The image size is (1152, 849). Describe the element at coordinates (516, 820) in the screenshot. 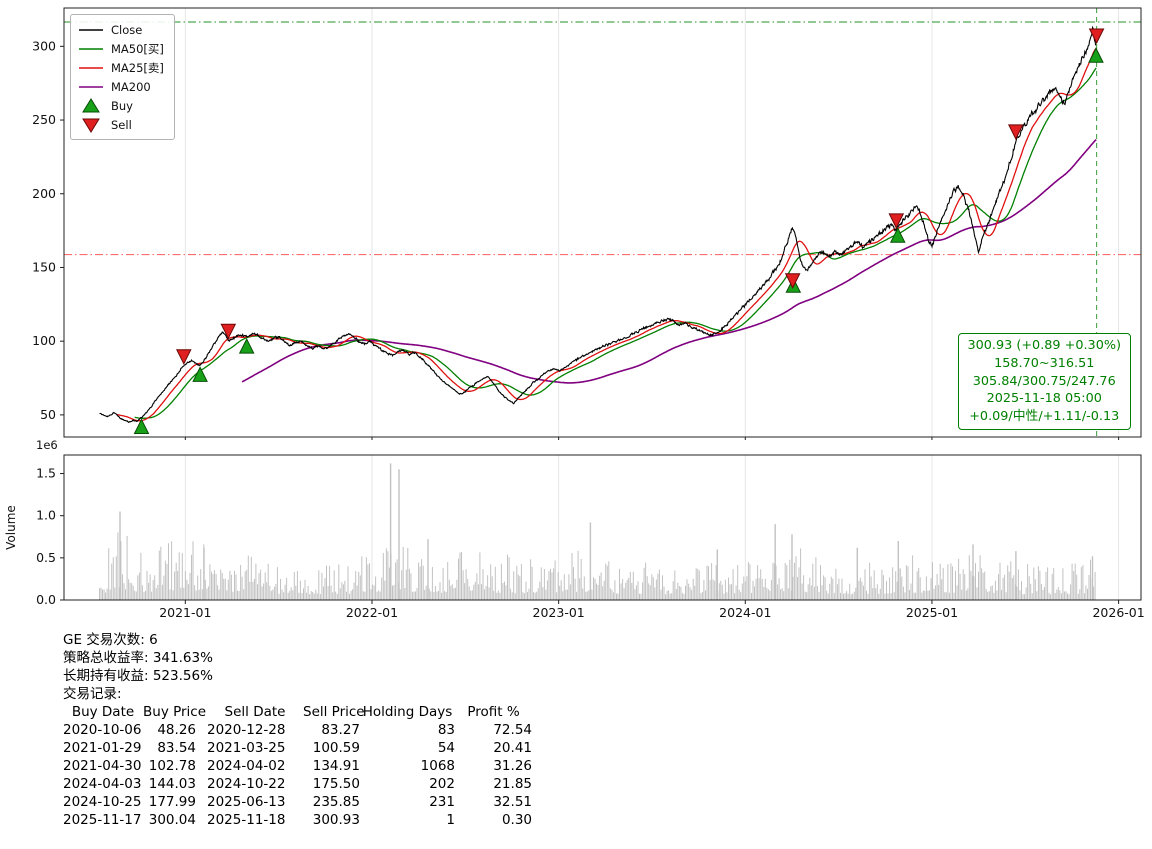

I see `trade-cell: 0.30` at that location.